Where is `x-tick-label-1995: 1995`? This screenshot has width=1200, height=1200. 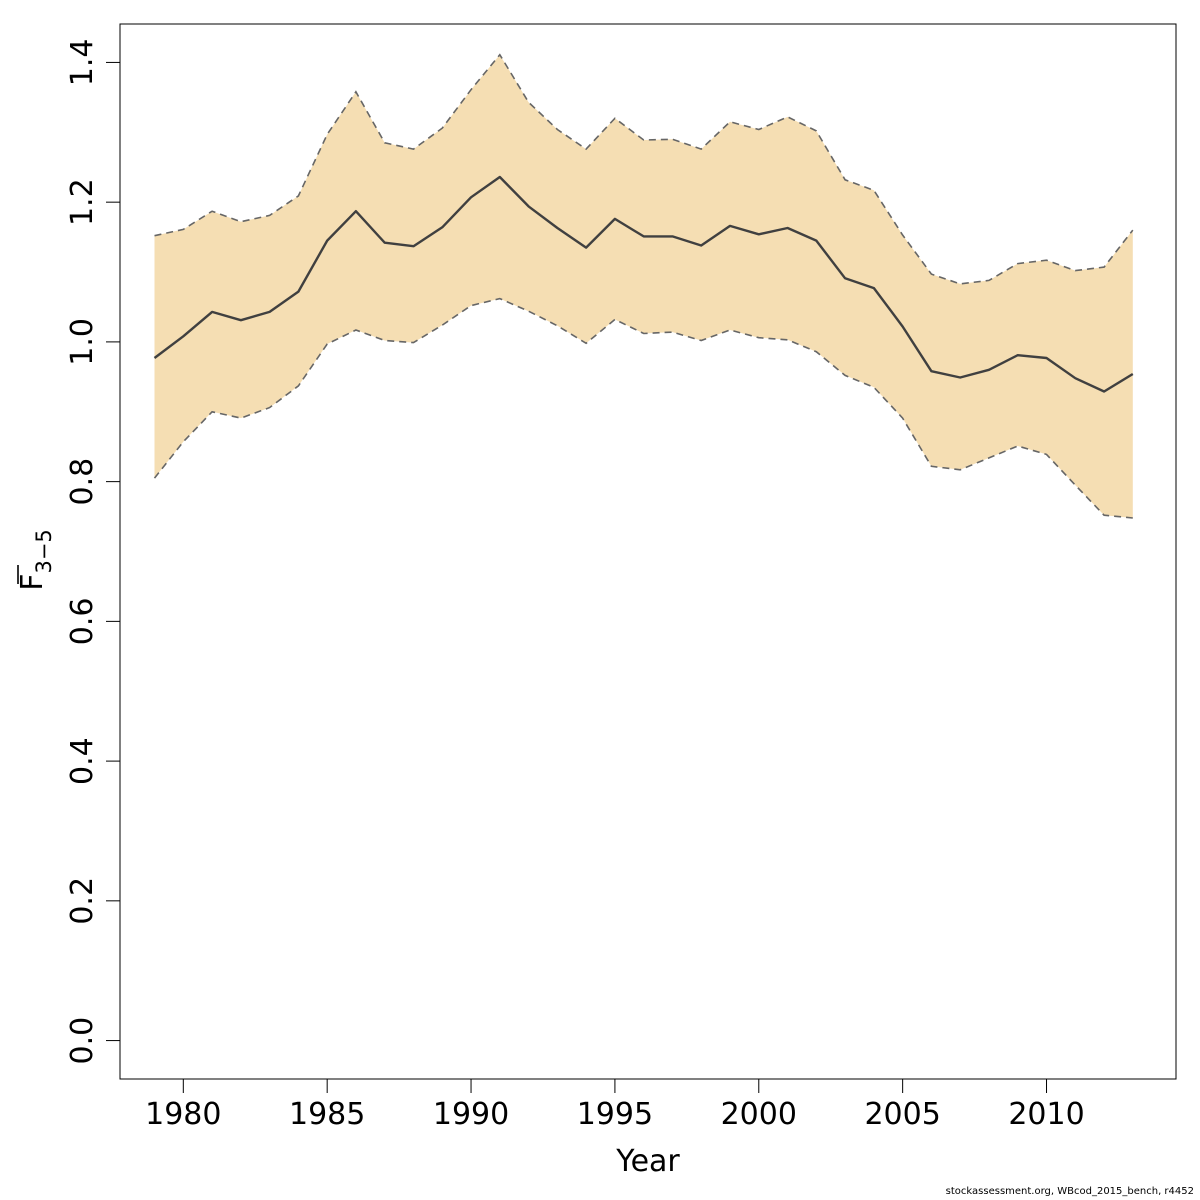
x-tick-label-1995: 1995 is located at coordinates (615, 1114).